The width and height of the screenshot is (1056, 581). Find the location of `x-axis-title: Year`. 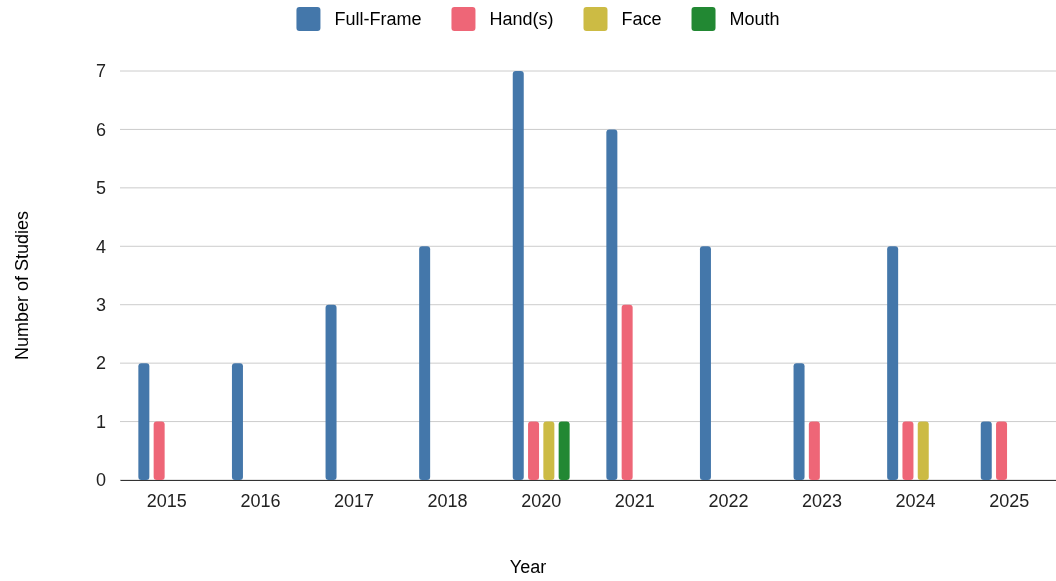

x-axis-title: Year is located at coordinates (528, 567).